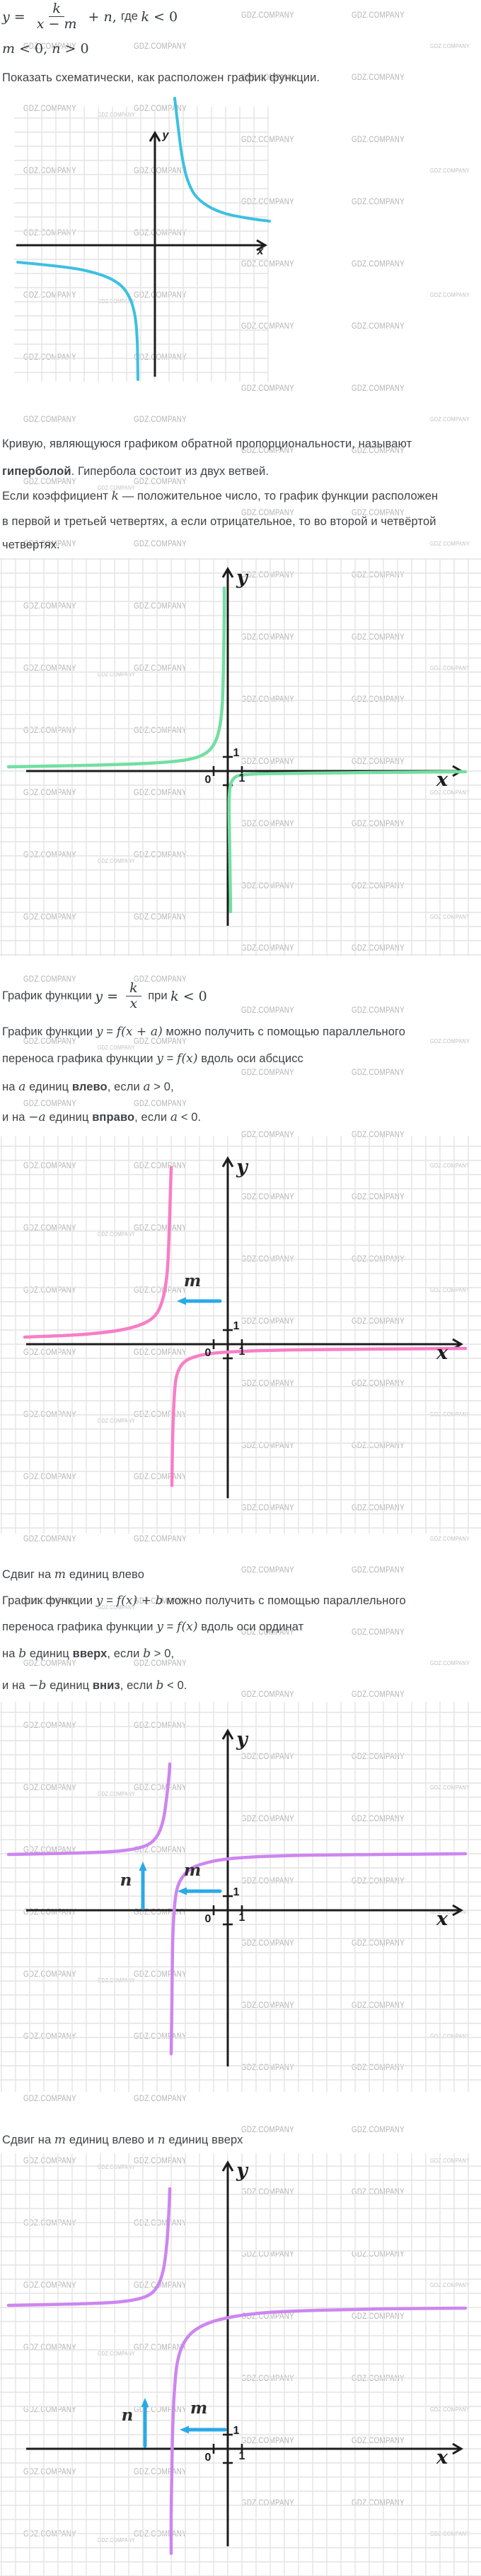 This screenshot has width=481, height=2576. Describe the element at coordinates (11, 1653) in the screenshot. I see `text-segment: на` at that location.